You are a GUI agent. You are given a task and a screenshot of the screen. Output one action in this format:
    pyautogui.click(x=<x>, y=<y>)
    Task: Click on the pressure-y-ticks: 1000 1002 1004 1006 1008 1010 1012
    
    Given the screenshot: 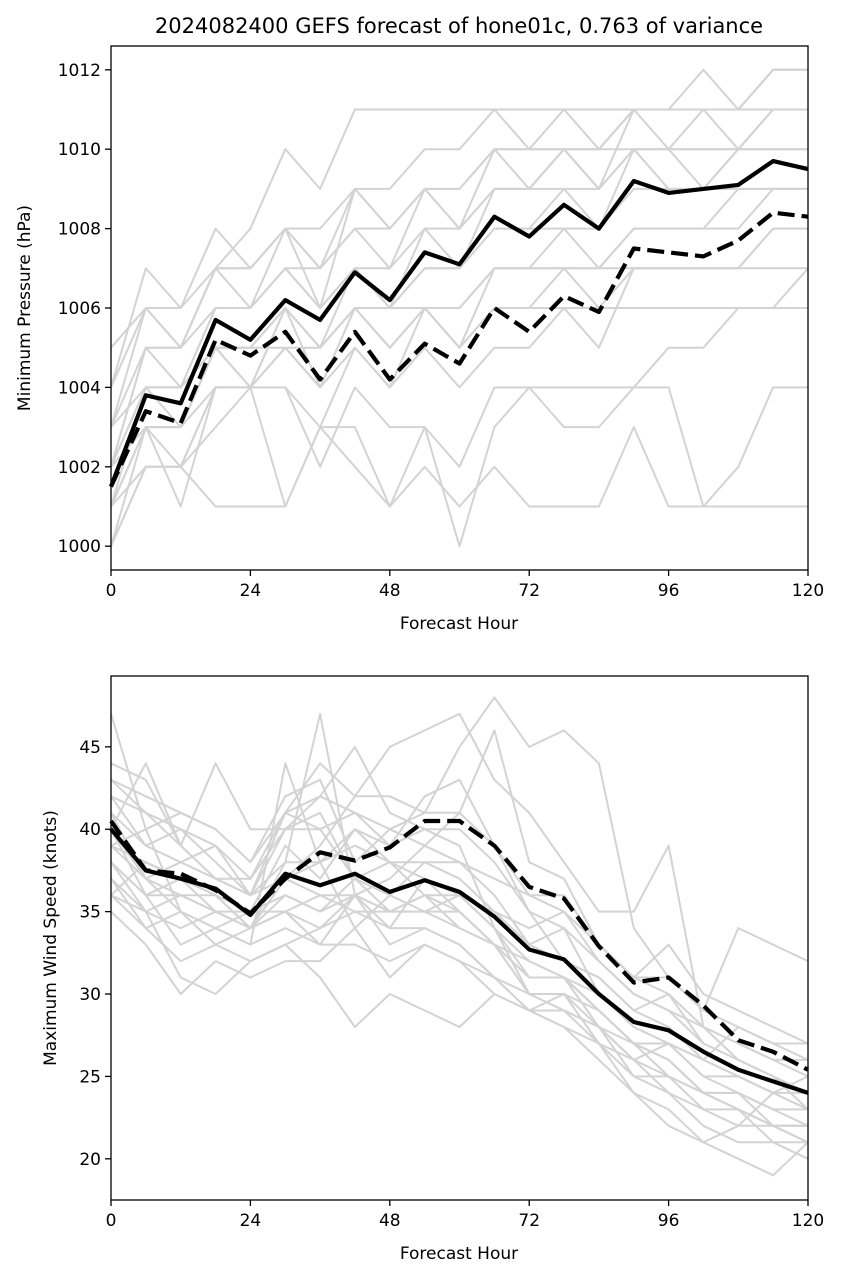 What is the action you would take?
    pyautogui.click(x=84, y=309)
    